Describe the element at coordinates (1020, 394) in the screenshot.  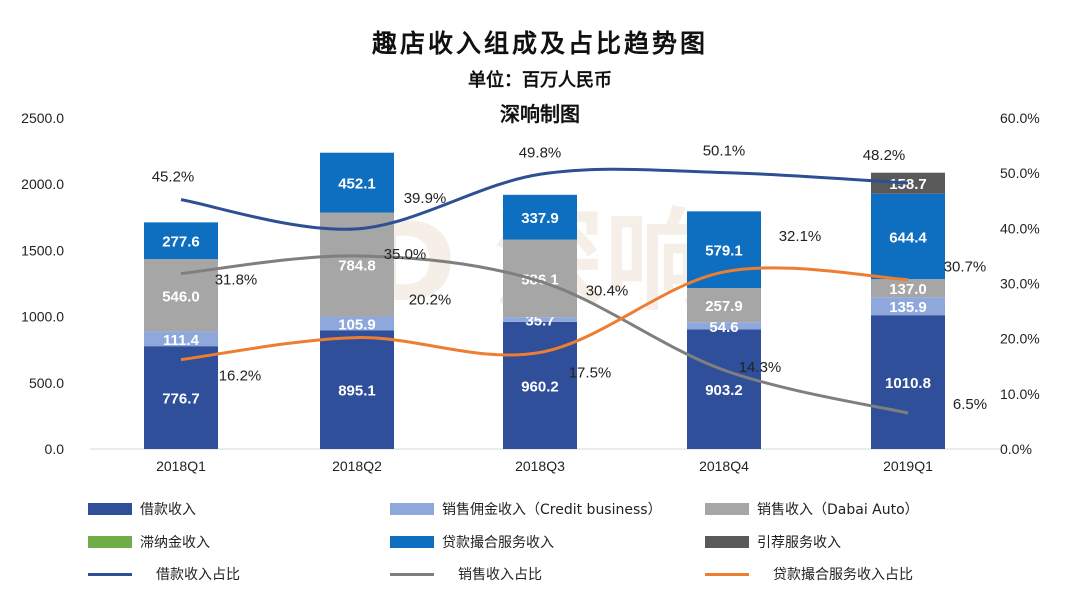
I see `y-right-tick-label: 10.0%` at that location.